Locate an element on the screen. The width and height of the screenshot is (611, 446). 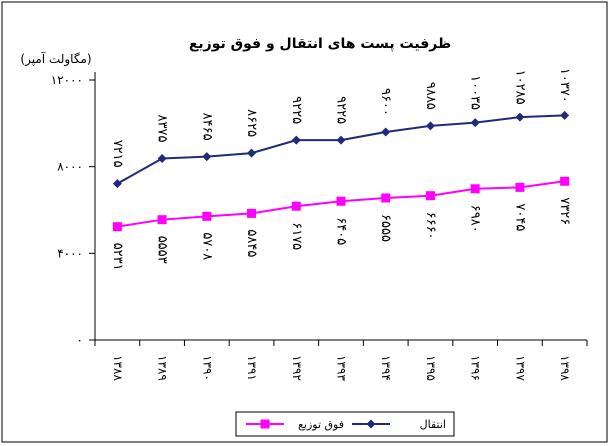
data-label: ۱۰۰۳۵ is located at coordinates (475, 92).